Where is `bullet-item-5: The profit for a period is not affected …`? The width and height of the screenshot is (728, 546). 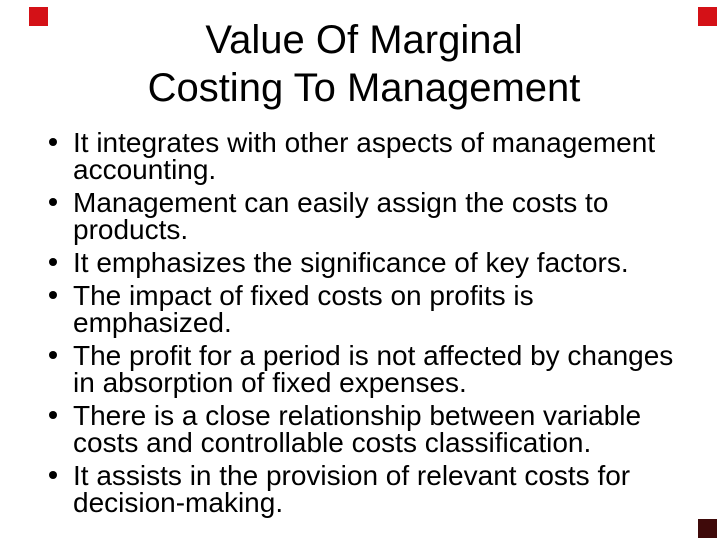 bullet-item-5: The profit for a period is not affected … is located at coordinates (370, 369).